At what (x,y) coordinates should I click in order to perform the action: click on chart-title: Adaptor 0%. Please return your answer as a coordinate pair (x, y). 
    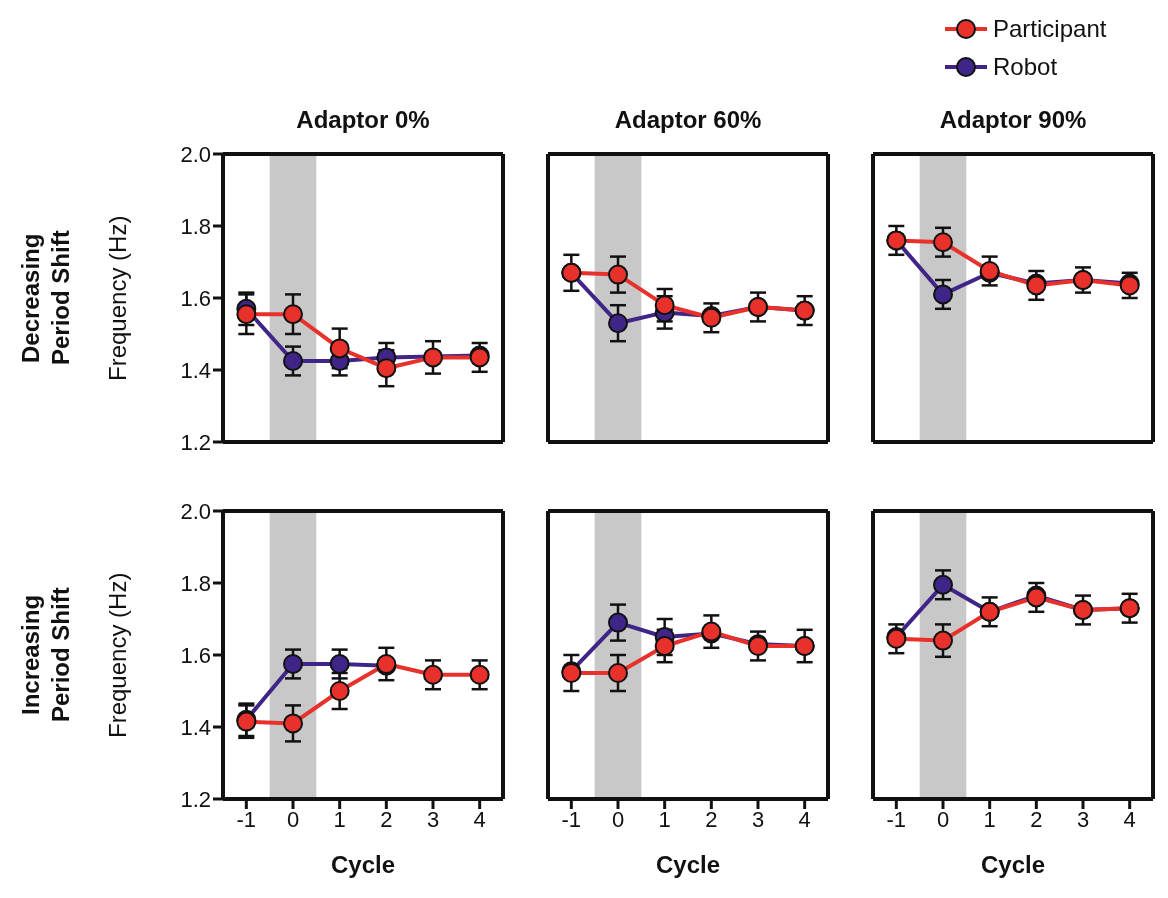
    Looking at the image, I should click on (363, 120).